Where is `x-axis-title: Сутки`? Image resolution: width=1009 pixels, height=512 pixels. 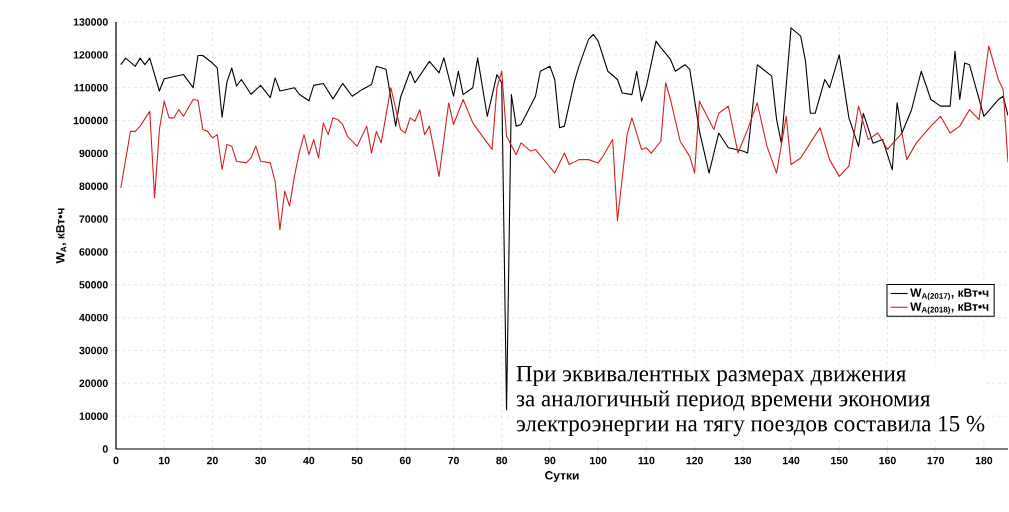
x-axis-title: Сутки is located at coordinates (562, 476).